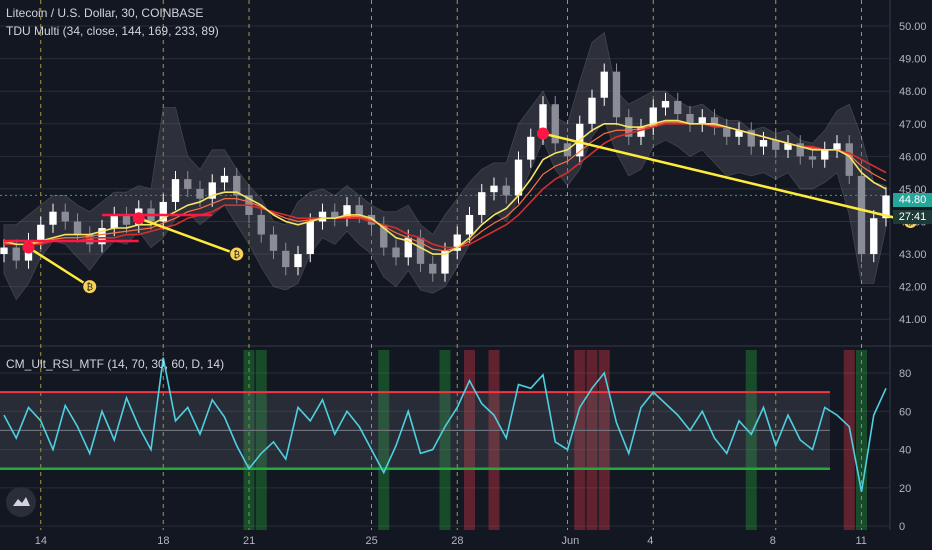 The image size is (932, 550). What do you see at coordinates (571, 541) in the screenshot?
I see `time-tick-label: Jun` at bounding box center [571, 541].